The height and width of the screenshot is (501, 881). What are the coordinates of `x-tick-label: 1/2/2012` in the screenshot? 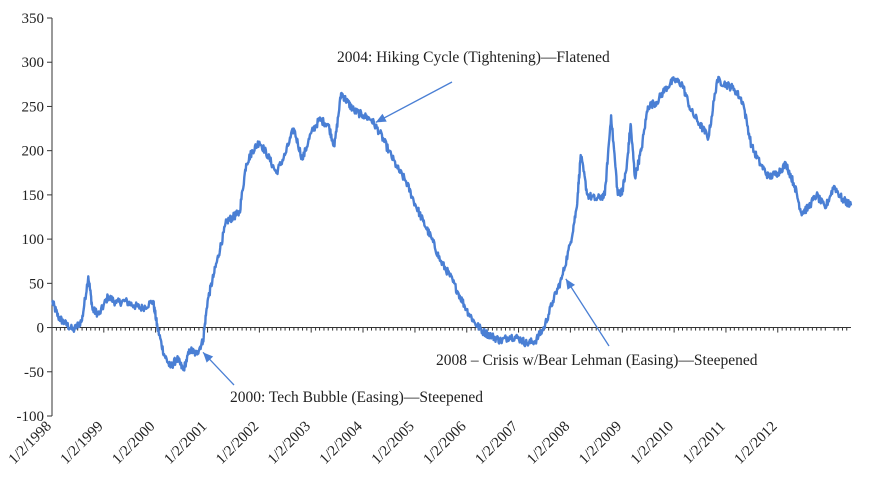 It's located at (756, 443).